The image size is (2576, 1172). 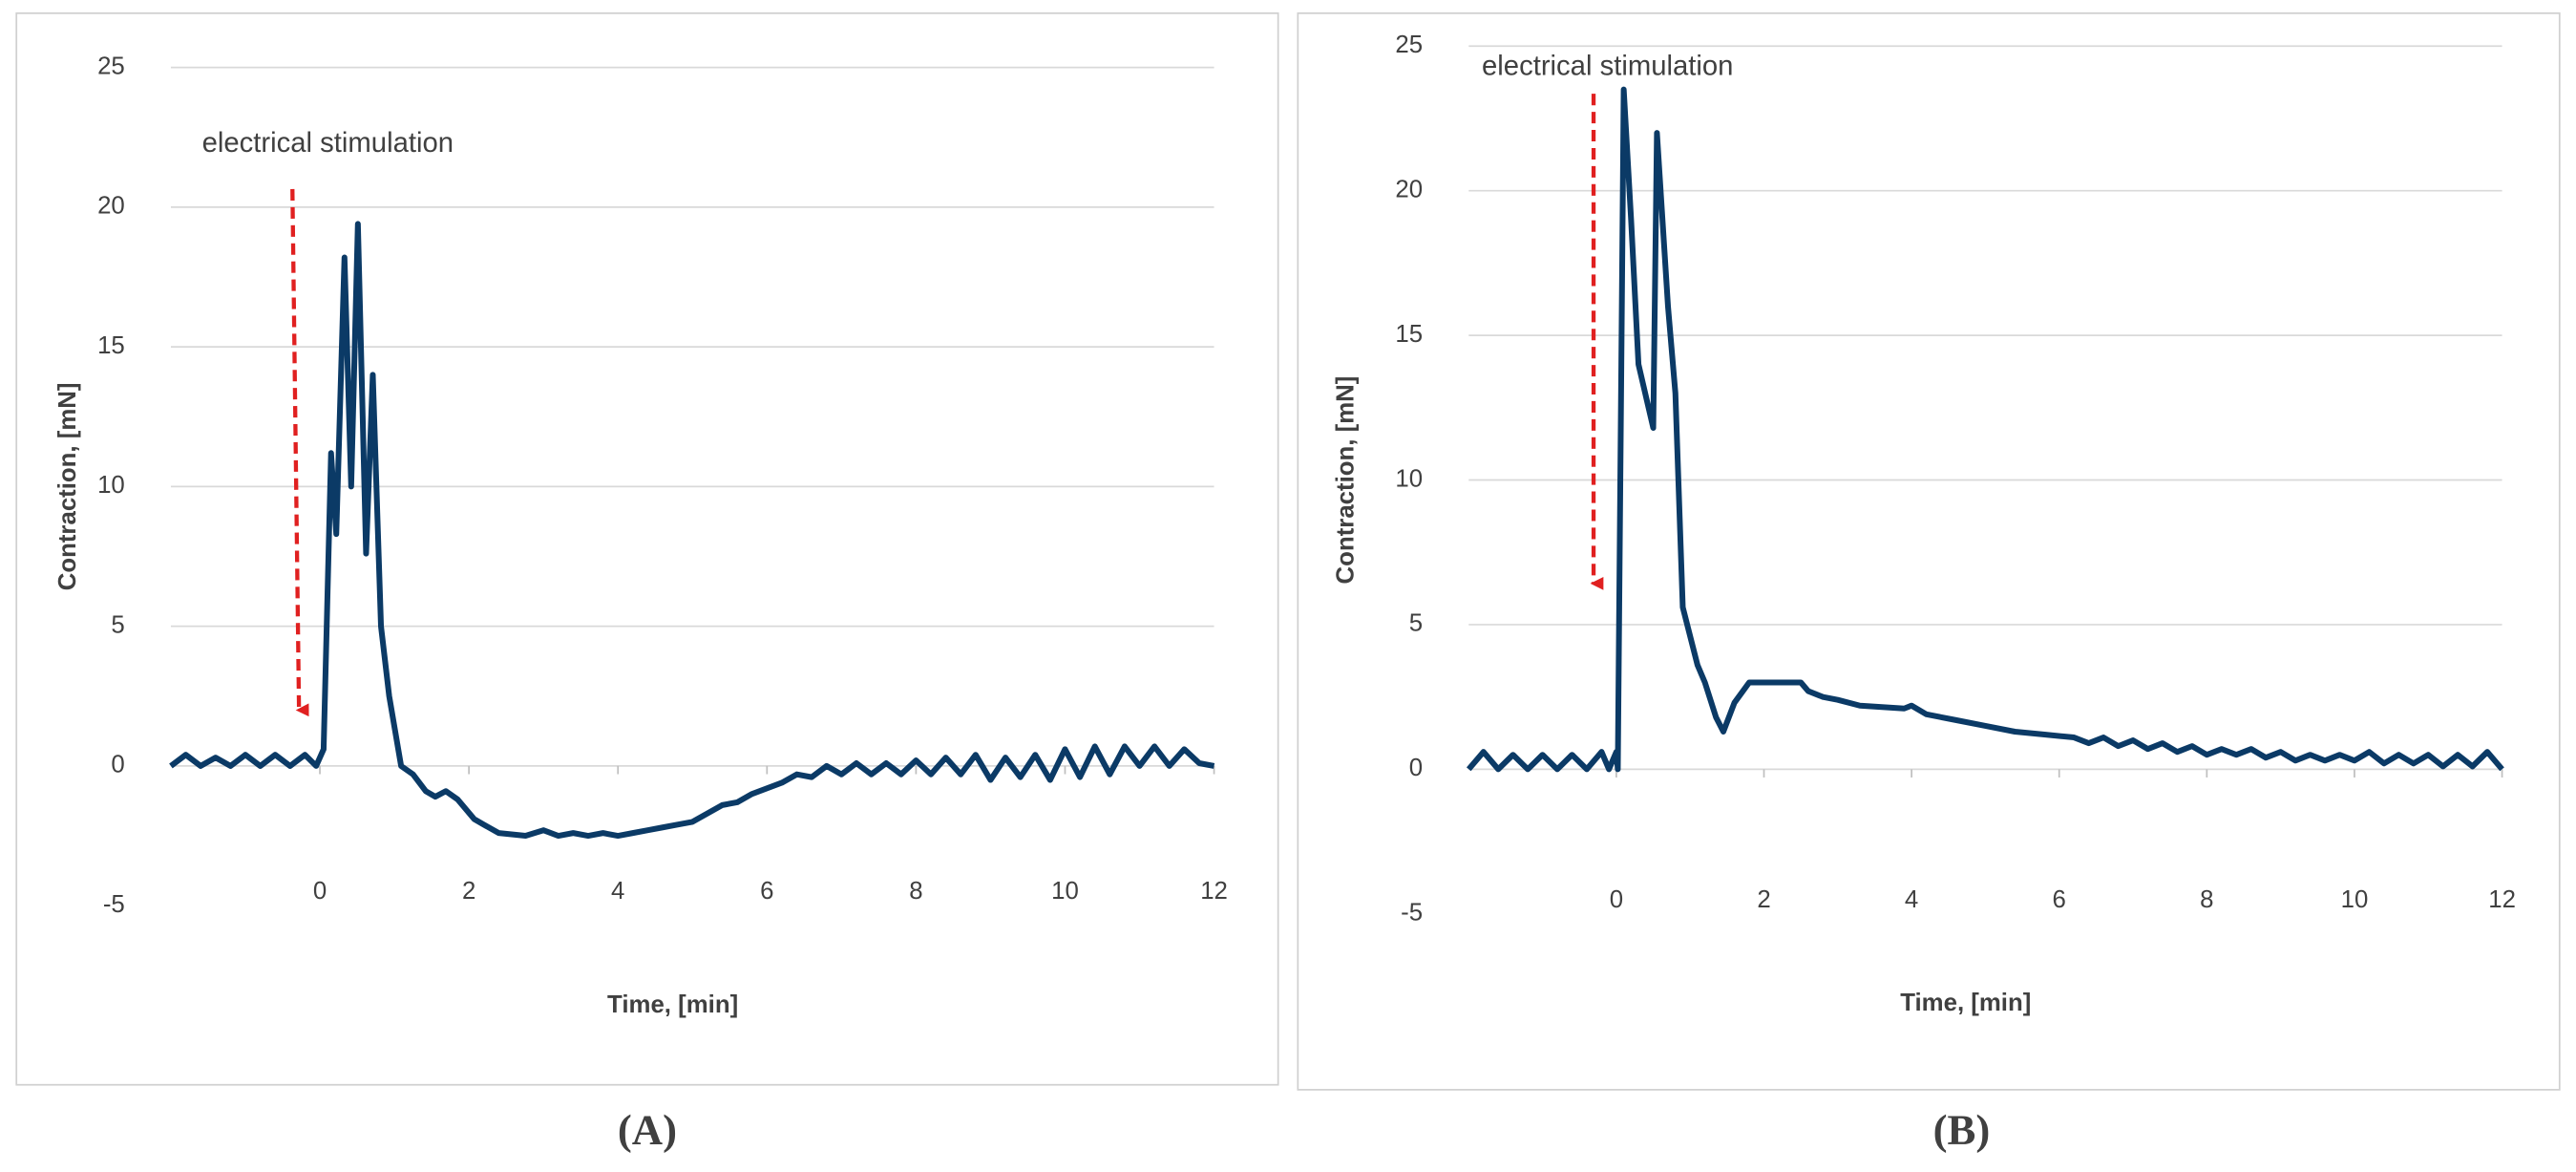 What do you see at coordinates (1962, 1130) in the screenshot?
I see `panel-caption: (B)` at bounding box center [1962, 1130].